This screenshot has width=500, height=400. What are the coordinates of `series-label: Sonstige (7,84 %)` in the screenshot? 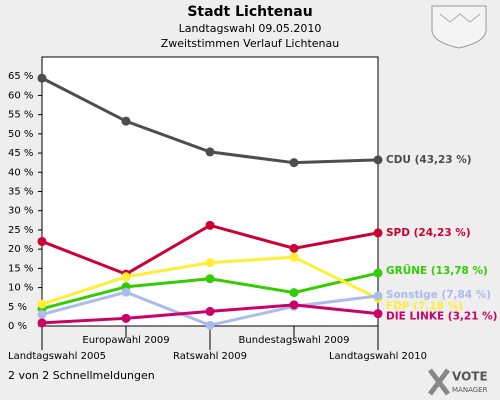 It's located at (438, 295).